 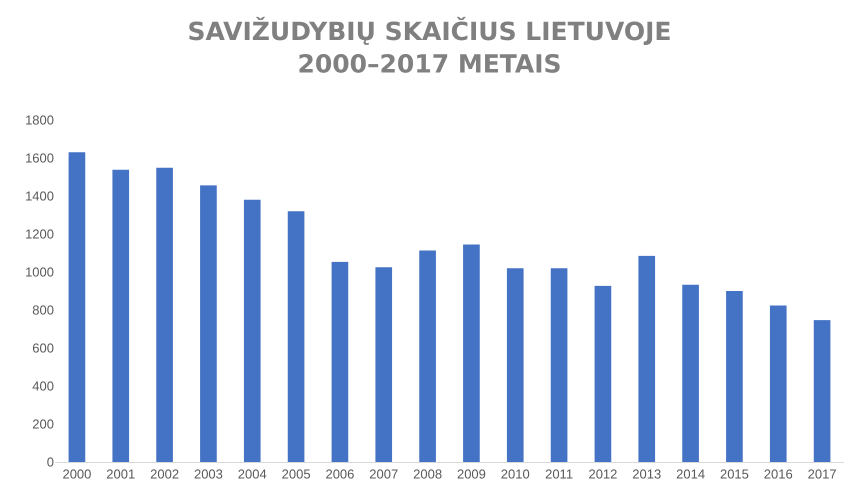 What do you see at coordinates (50, 462) in the screenshot?
I see `y-tick-label: 0` at bounding box center [50, 462].